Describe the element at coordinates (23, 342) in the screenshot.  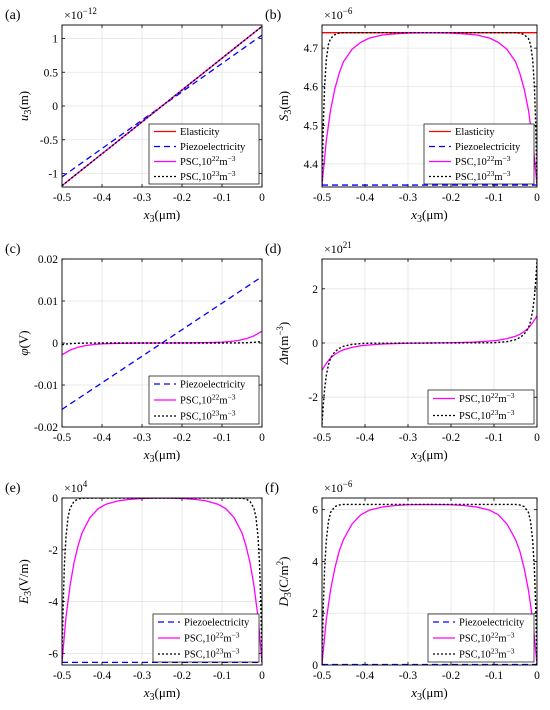
I see `y-axis-label: φ(V)` at that location.